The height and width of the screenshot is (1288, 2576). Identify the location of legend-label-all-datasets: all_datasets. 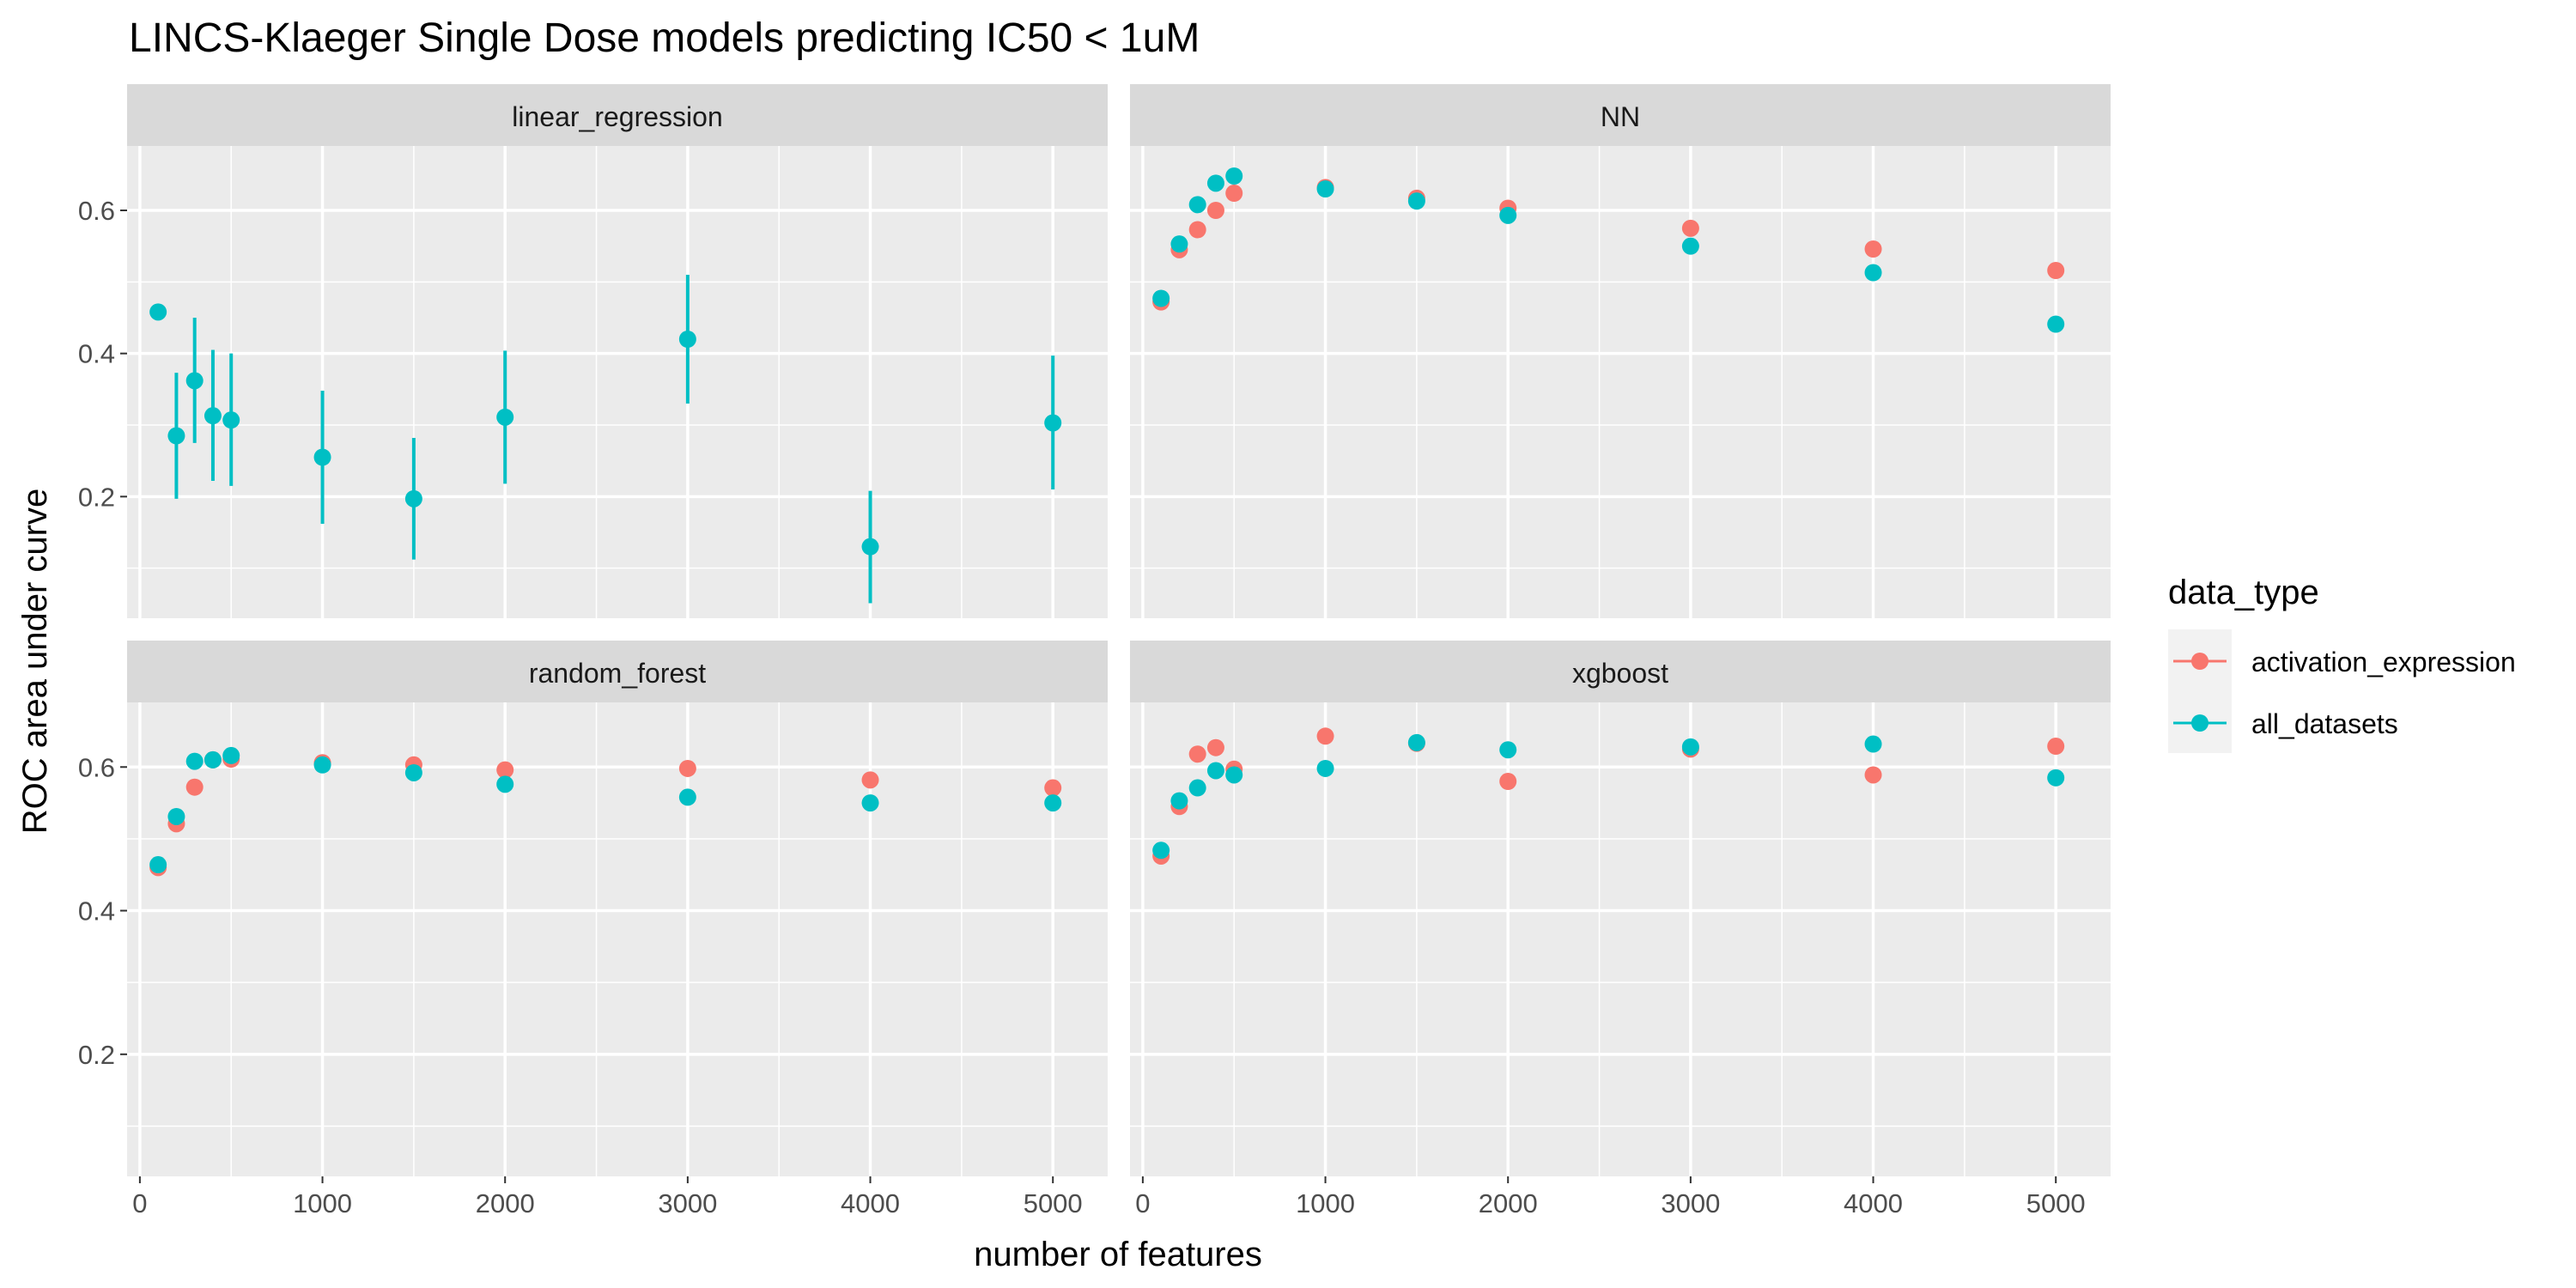
(2324, 724).